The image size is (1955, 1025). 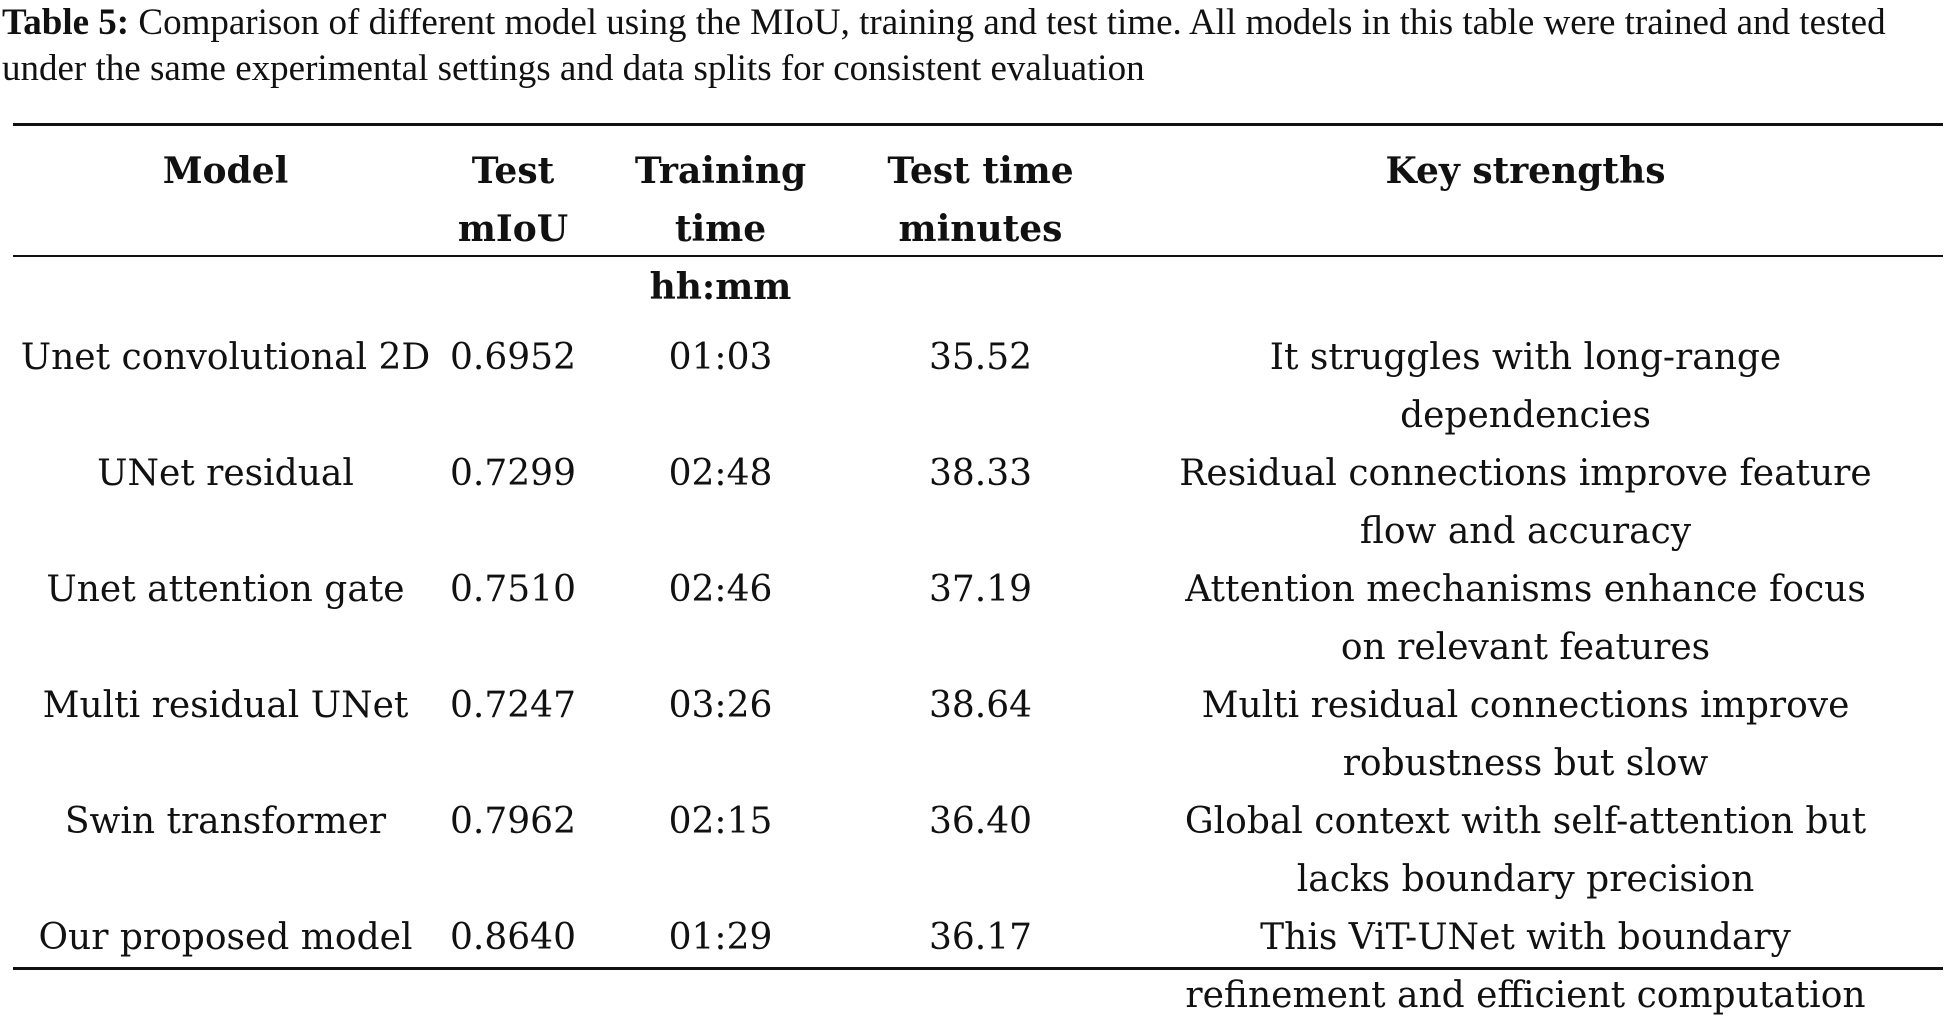 I want to click on cell-test-time: 38.33, so click(x=980, y=473).